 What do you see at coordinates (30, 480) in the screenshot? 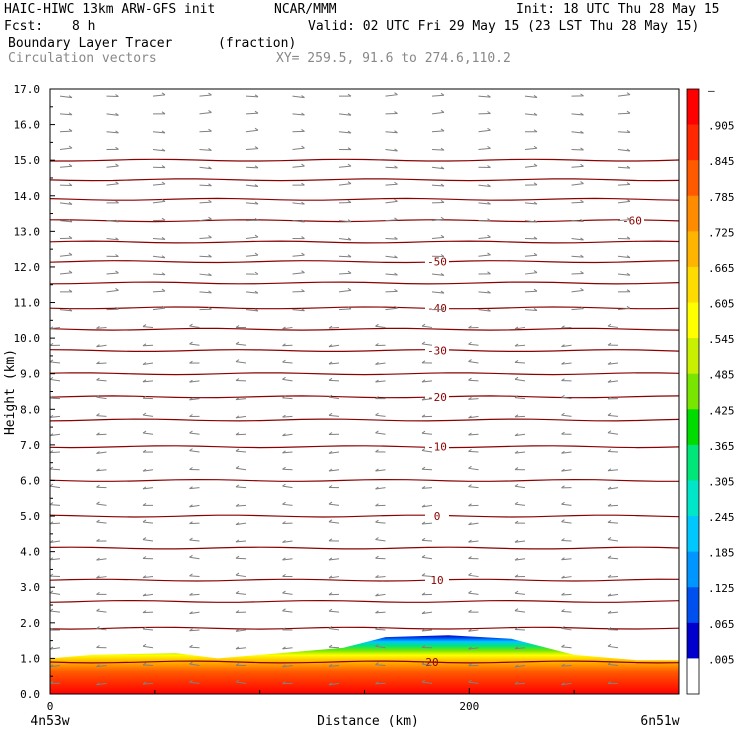
I see `y-tick-label: 6.0` at bounding box center [30, 480].